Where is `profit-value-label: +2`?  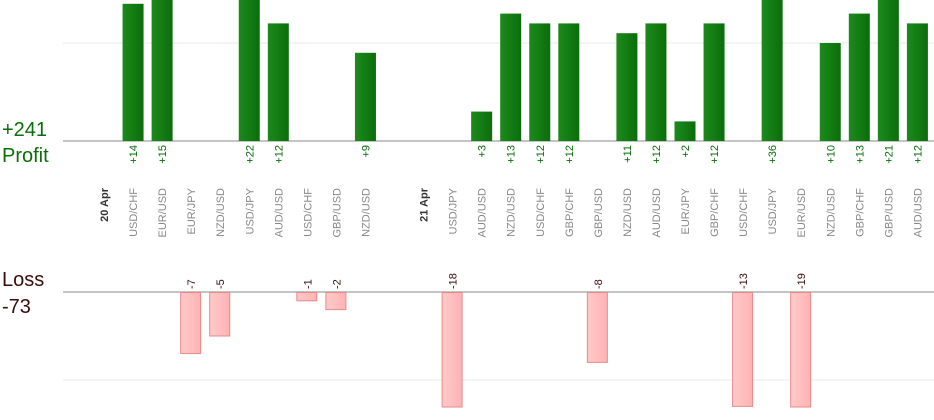 profit-value-label: +2 is located at coordinates (686, 151).